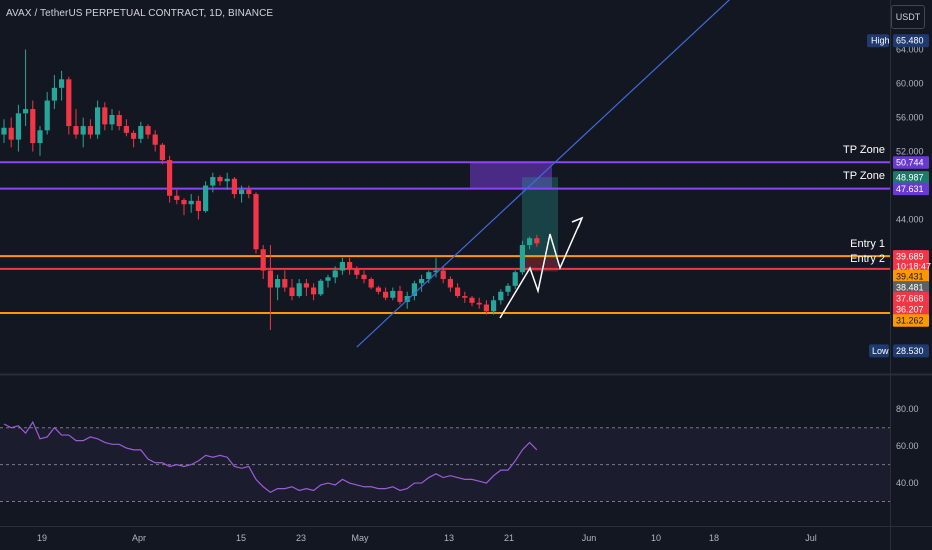 The height and width of the screenshot is (550, 932). I want to click on time-axis-label: Jun, so click(589, 538).